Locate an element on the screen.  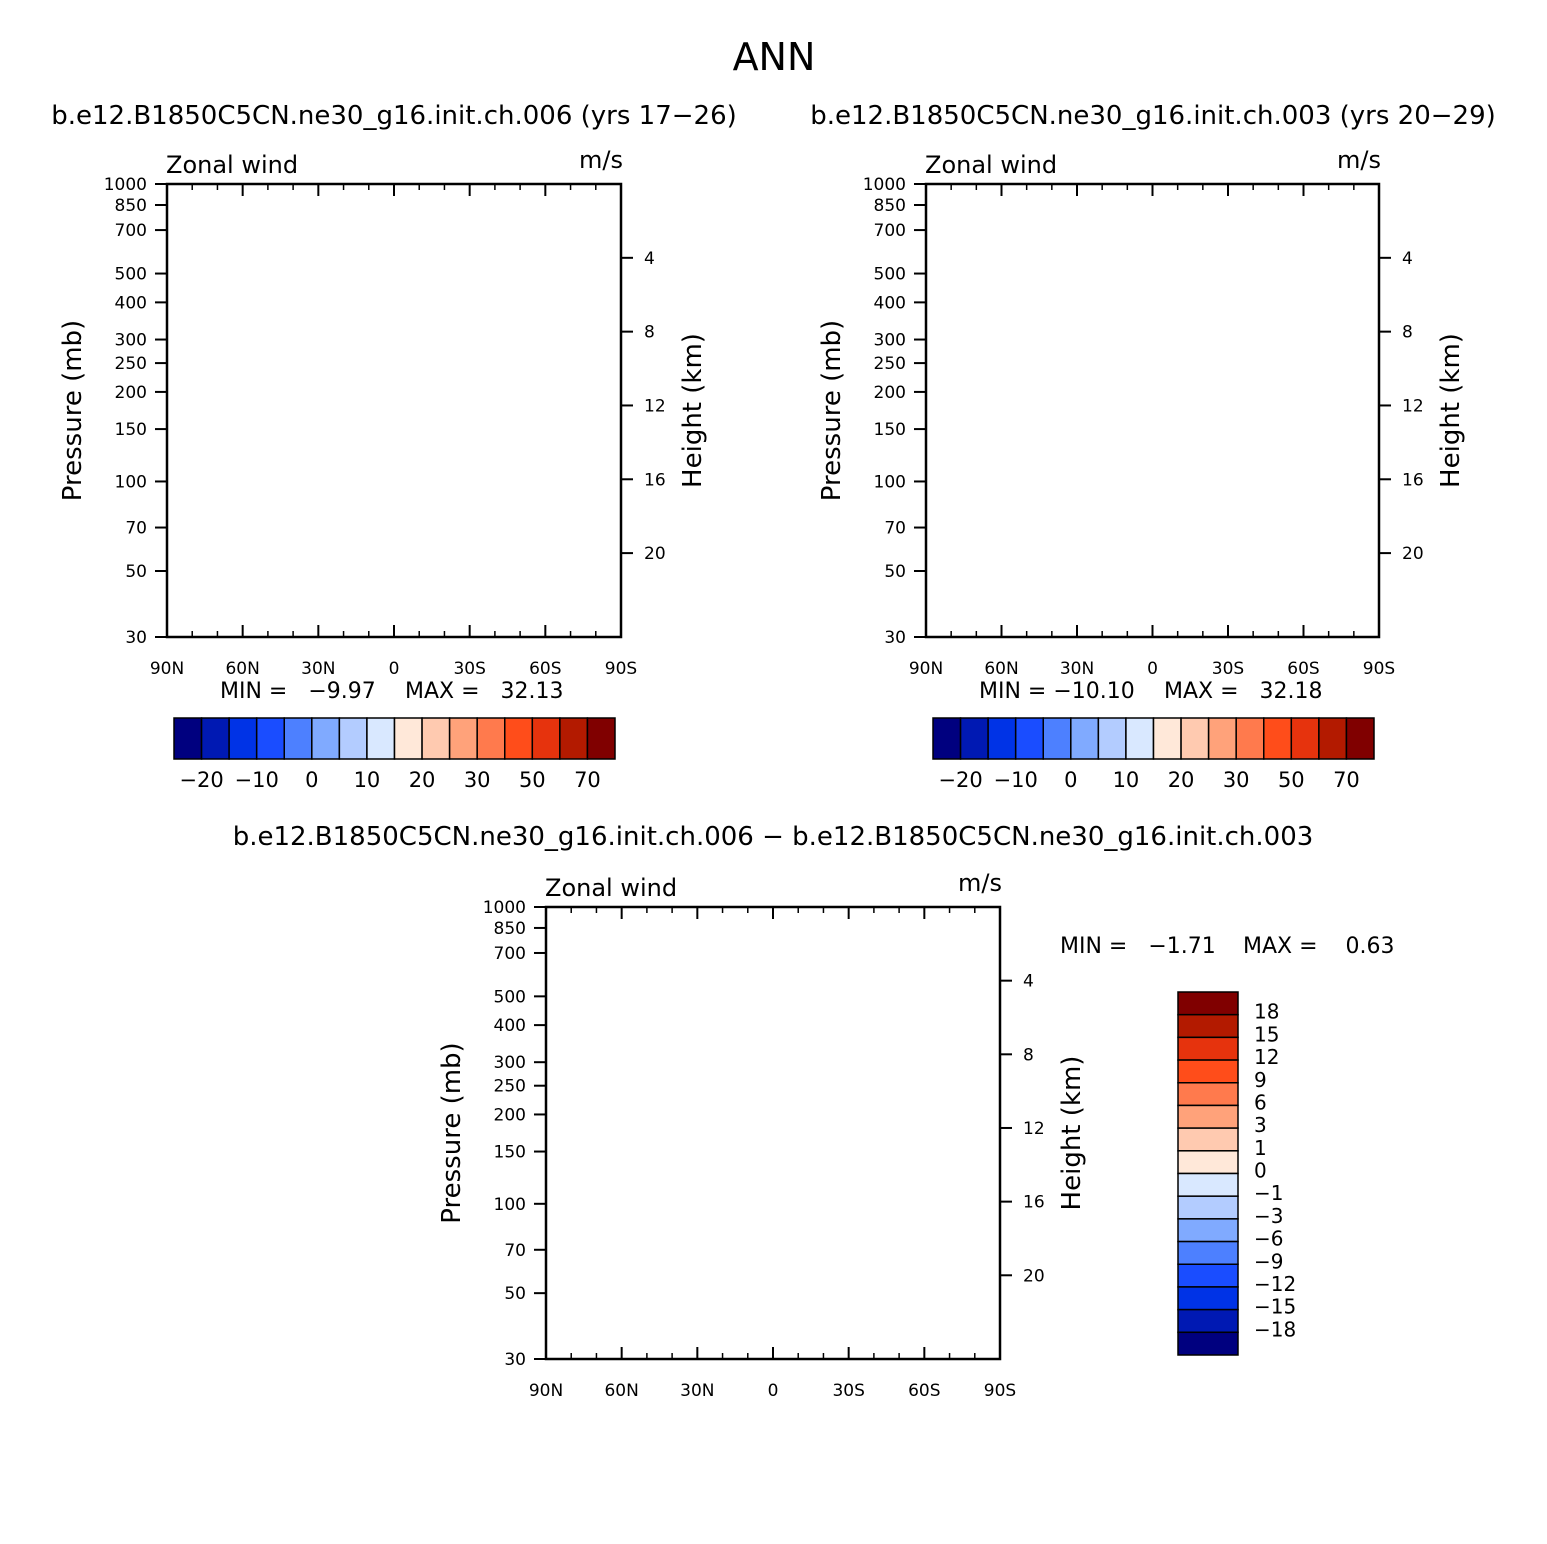
colorbar-label: 9 is located at coordinates (1260, 1080).